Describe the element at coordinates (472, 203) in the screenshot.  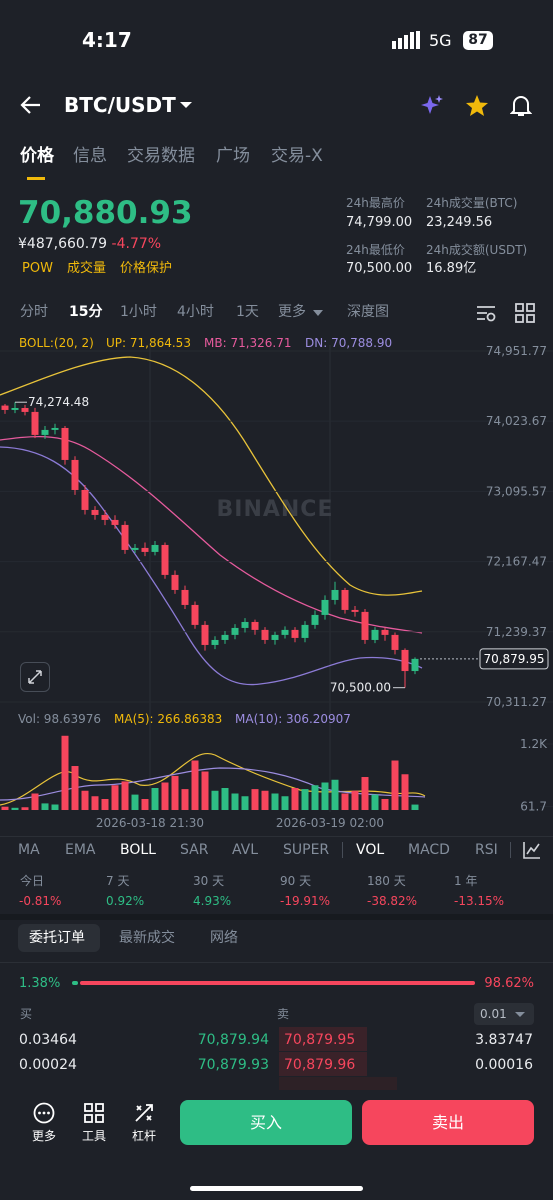
I see `stat-label: 24h成交量(BTC)` at that location.